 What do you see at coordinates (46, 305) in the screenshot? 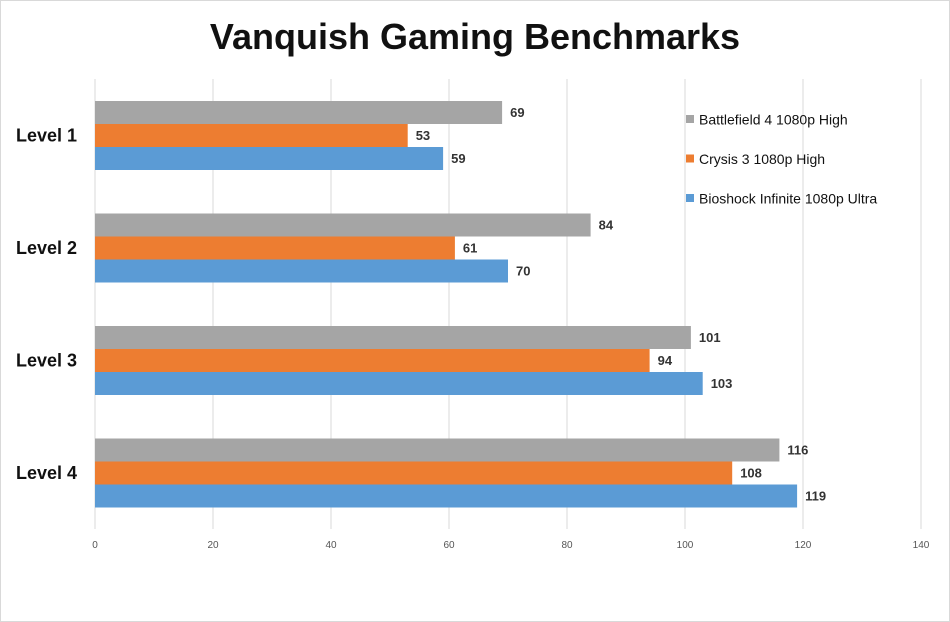
I see `category-labels: Level 1 Level 2 Level 3 Level 4` at bounding box center [46, 305].